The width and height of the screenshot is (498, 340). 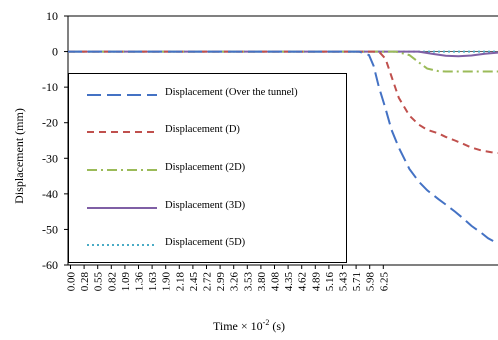 I want to click on x-tick-label: 1.09, so click(x=126, y=282).